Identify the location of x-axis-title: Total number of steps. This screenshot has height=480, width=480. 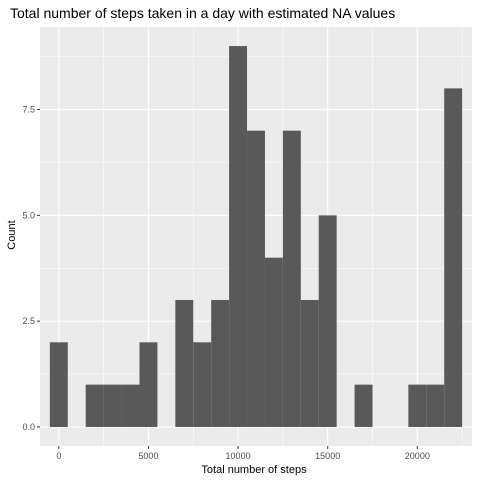
(254, 470).